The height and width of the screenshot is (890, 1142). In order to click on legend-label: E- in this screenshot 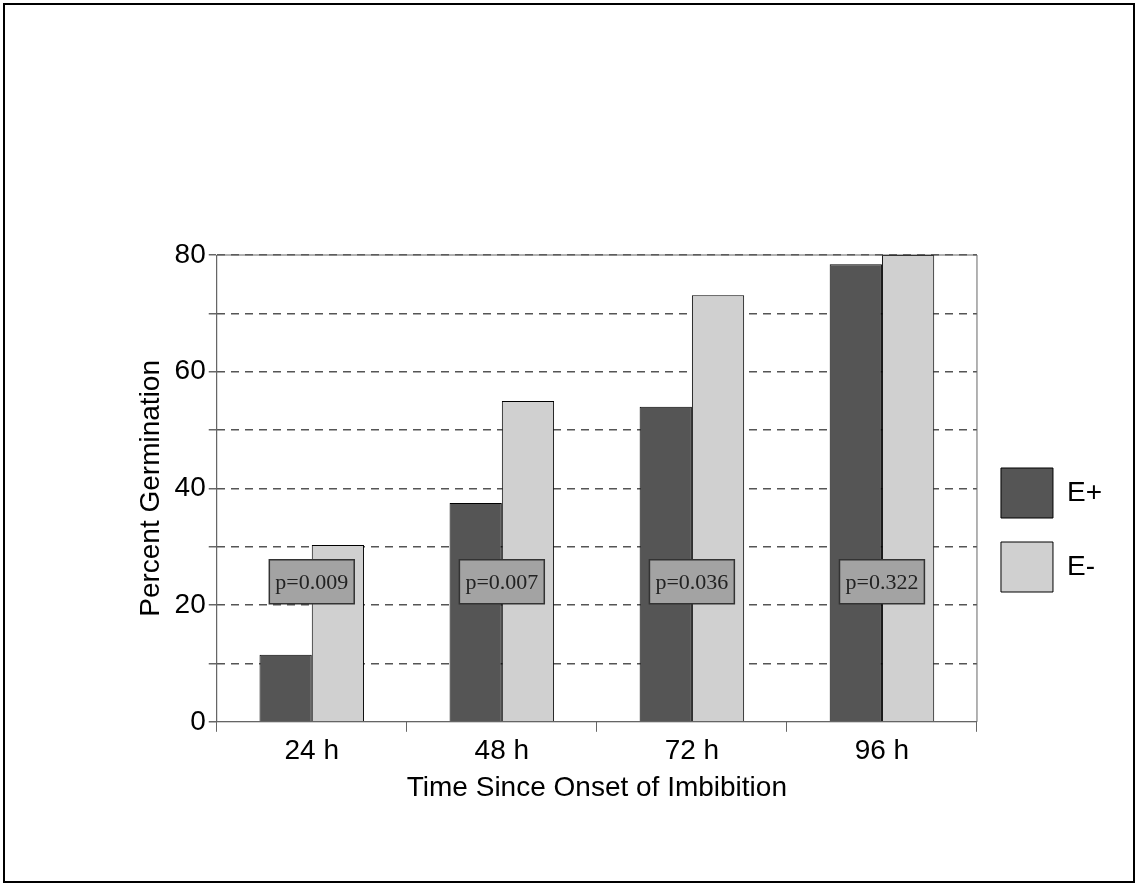, I will do `click(1080, 565)`.